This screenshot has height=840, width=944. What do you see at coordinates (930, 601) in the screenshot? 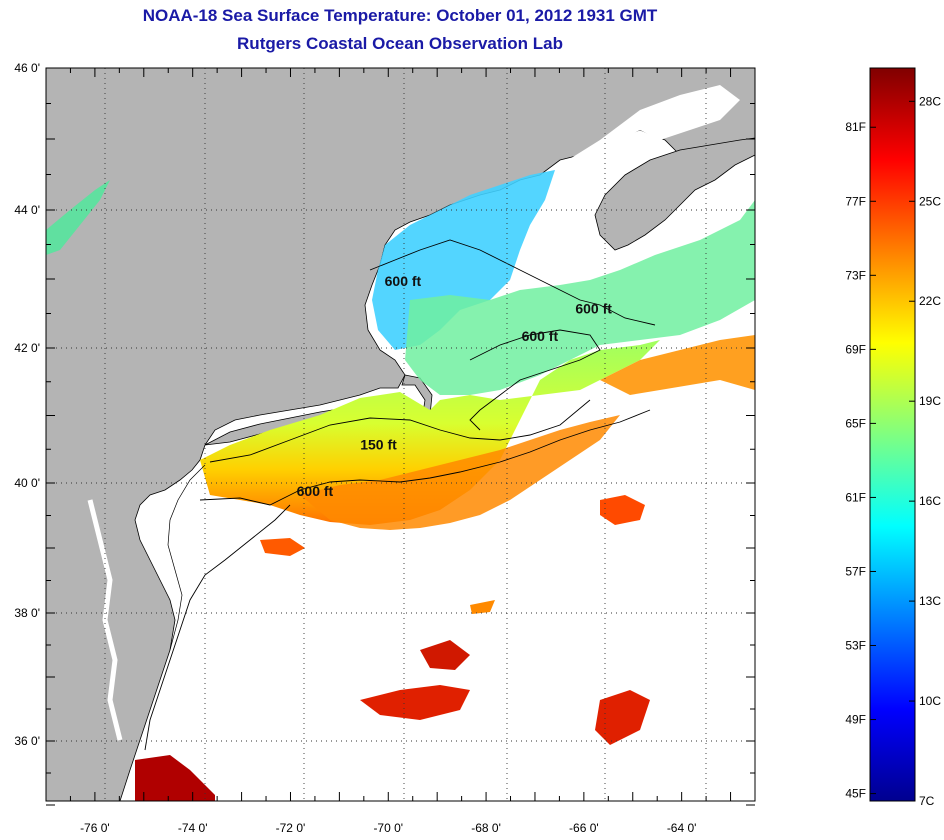
I see `colorbar-celsius-label: 13C` at bounding box center [930, 601].